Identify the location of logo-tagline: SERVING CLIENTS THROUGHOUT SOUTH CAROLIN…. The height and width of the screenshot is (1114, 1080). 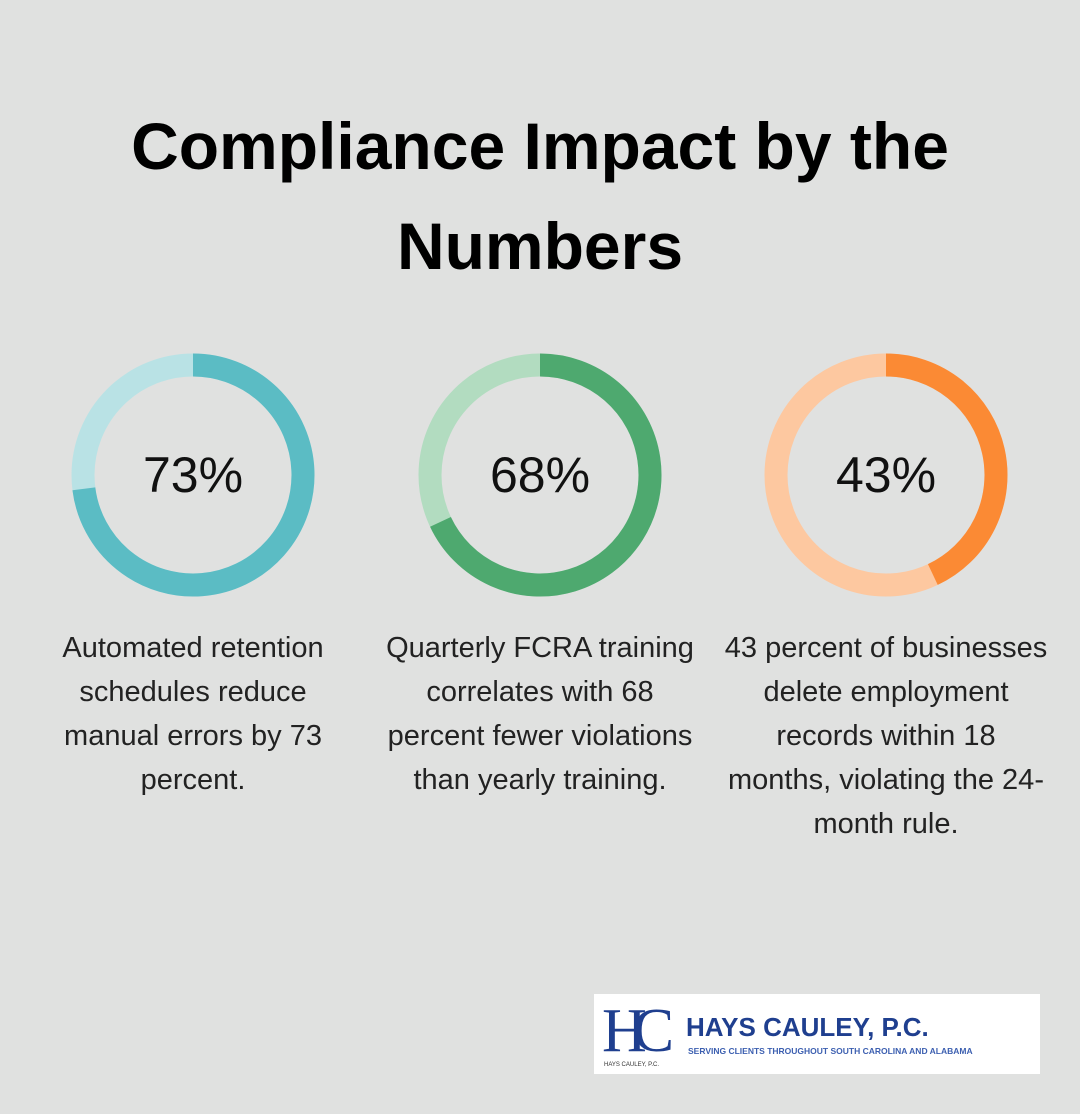
(830, 1051).